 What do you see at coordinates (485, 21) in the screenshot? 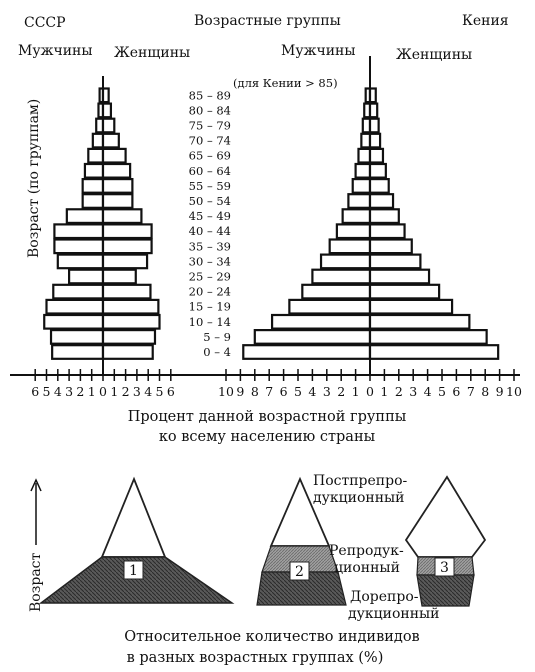
I see `kenya-title: Кения` at bounding box center [485, 21].